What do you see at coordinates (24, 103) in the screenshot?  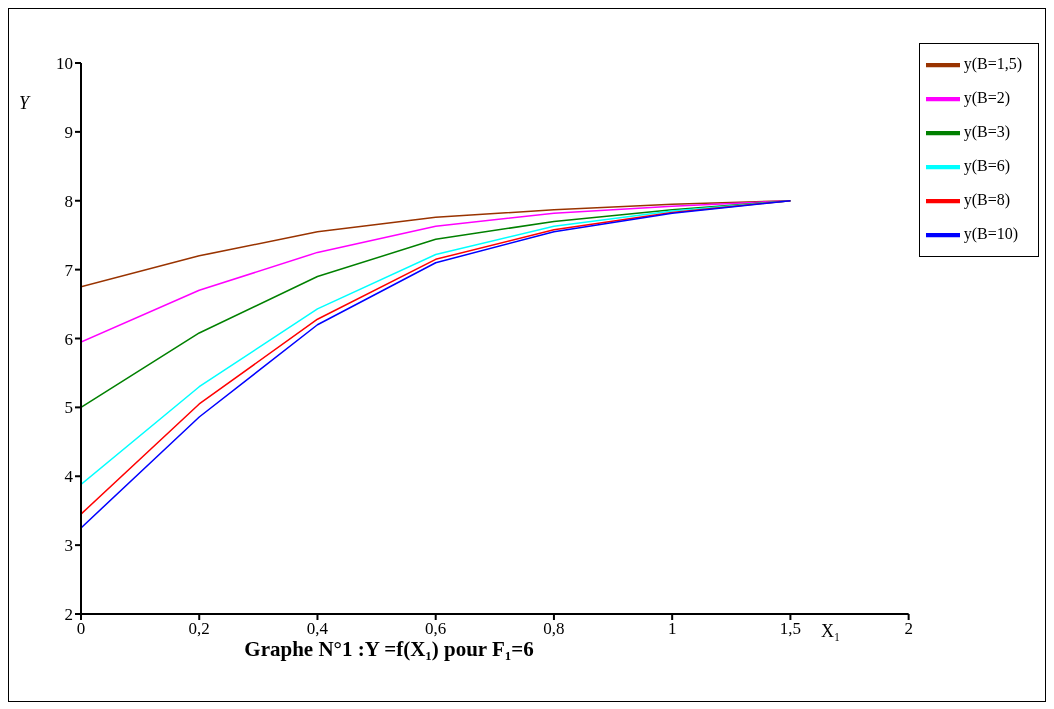 I see `y-axis-title: Y` at bounding box center [24, 103].